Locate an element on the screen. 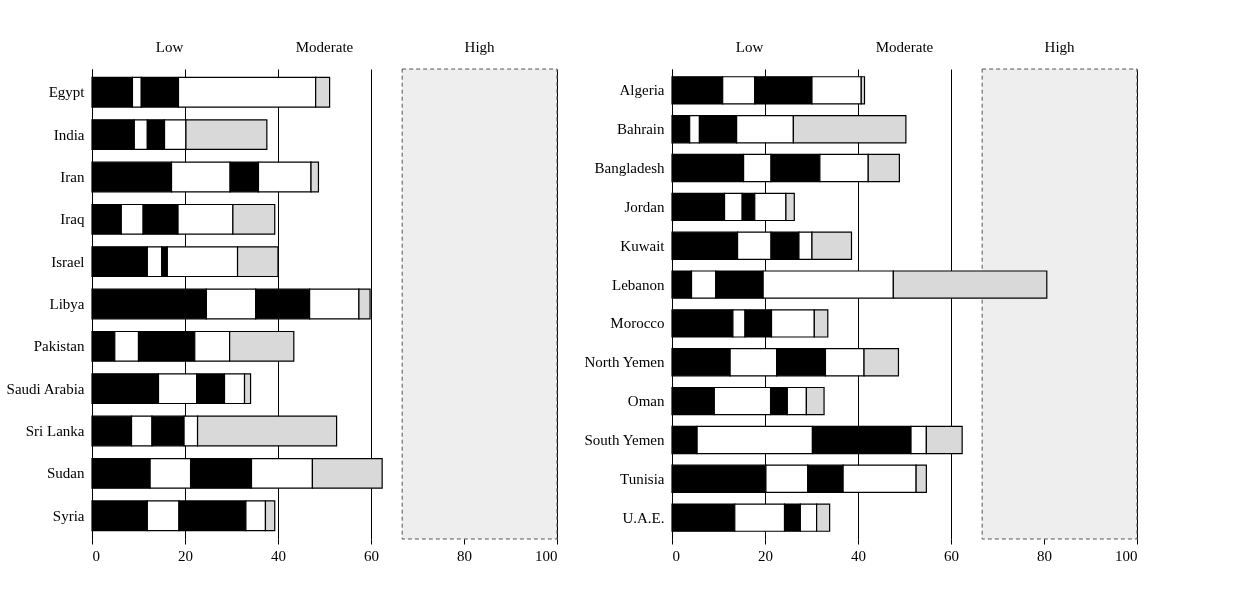  y-tick-label: Egypt is located at coordinates (67, 92).